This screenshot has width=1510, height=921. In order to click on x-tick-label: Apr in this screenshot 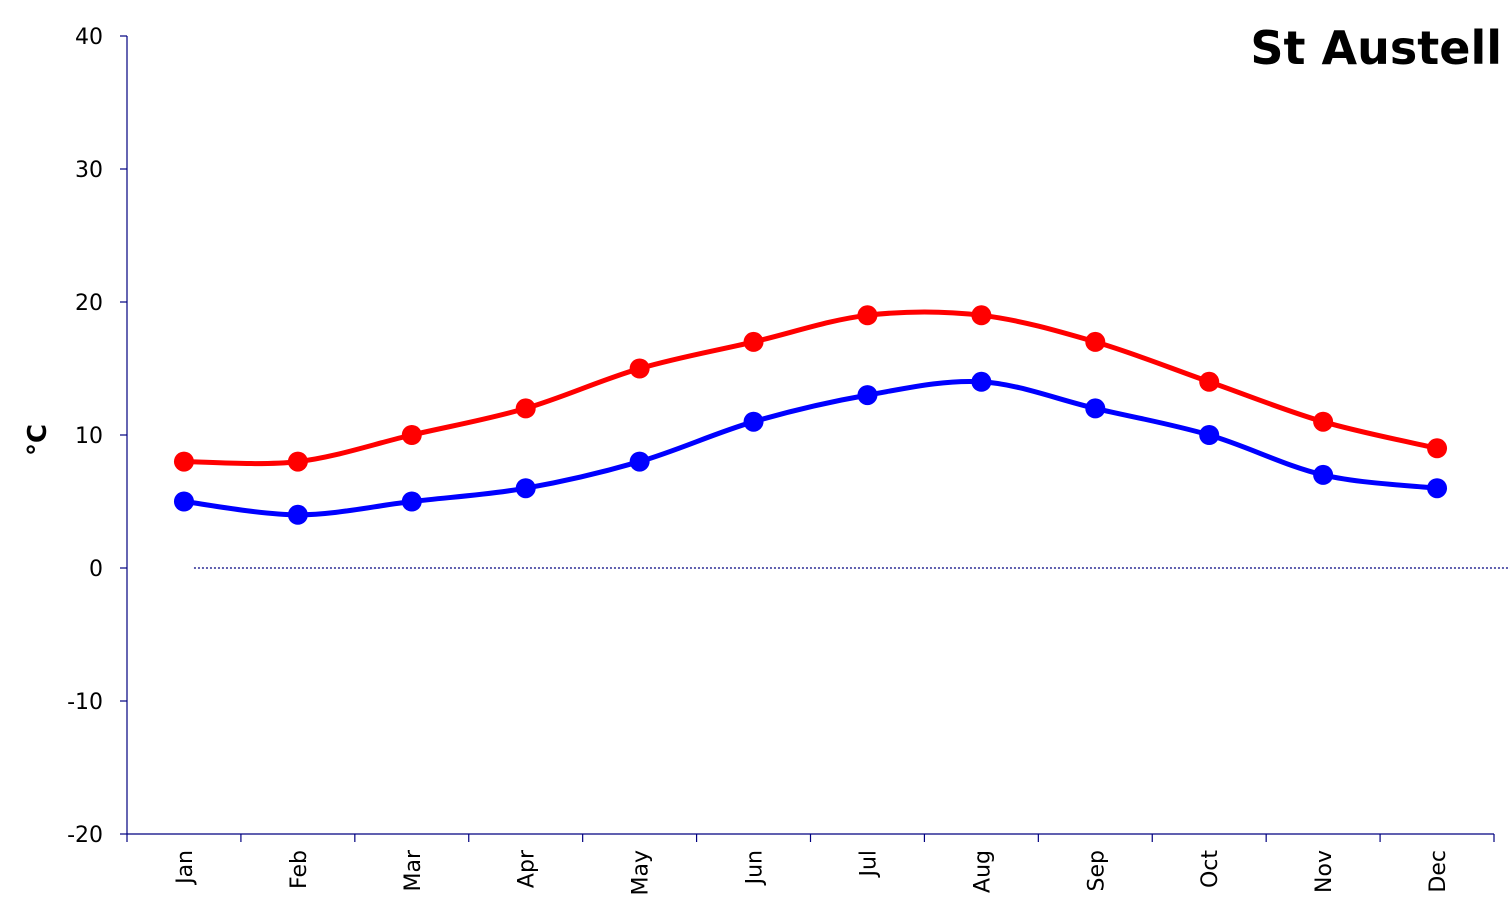, I will do `click(527, 868)`.